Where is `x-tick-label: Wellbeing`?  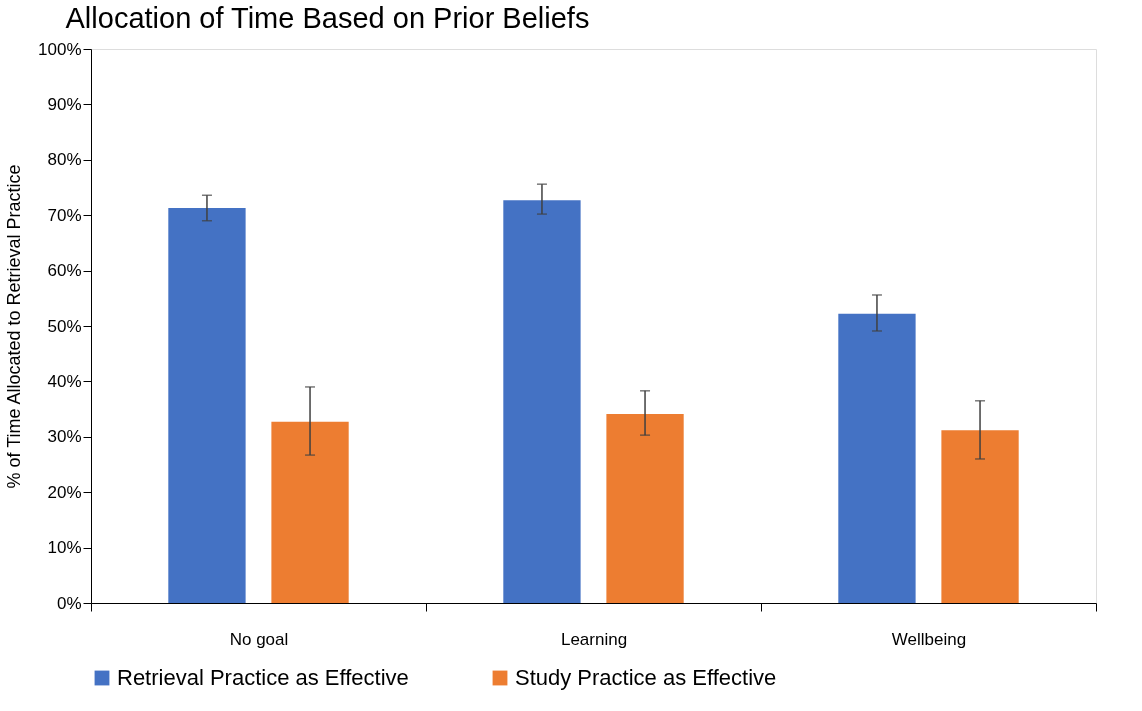 x-tick-label: Wellbeing is located at coordinates (929, 639).